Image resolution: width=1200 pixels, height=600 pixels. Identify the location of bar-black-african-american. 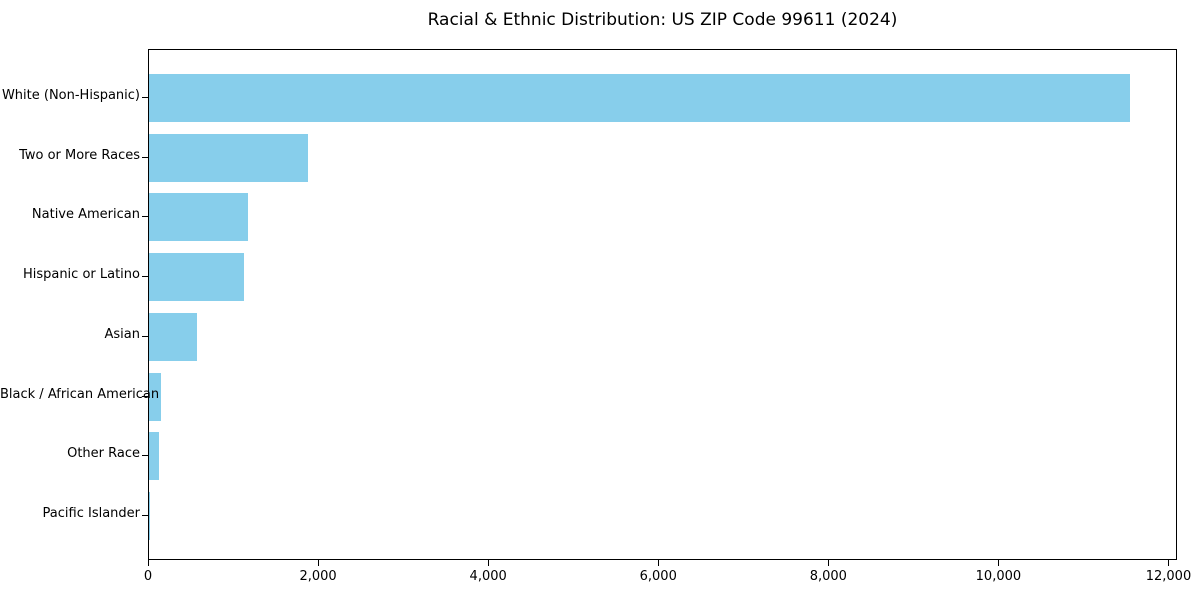
(155, 396).